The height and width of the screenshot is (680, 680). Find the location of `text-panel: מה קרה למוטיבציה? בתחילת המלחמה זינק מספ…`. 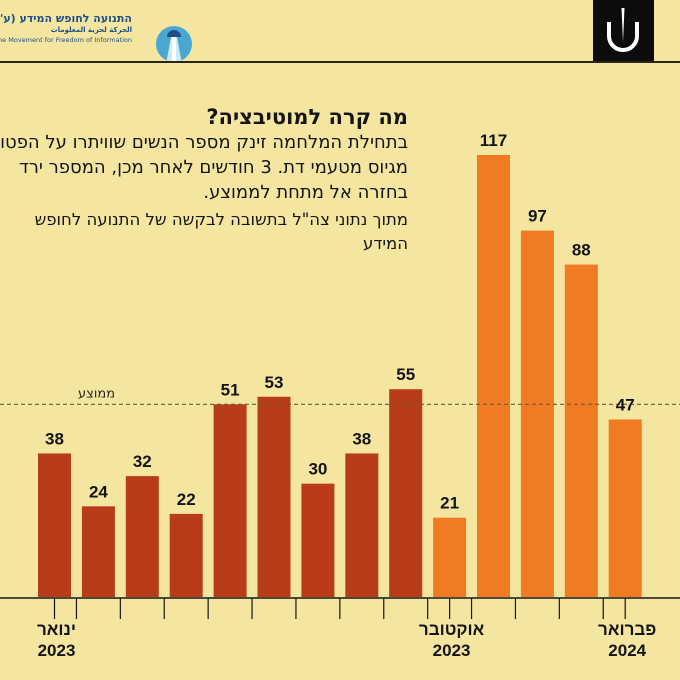

text-panel: מה קרה למוטיבציה? בתחילת המלחמה זינק מספ… is located at coordinates (204, 180).